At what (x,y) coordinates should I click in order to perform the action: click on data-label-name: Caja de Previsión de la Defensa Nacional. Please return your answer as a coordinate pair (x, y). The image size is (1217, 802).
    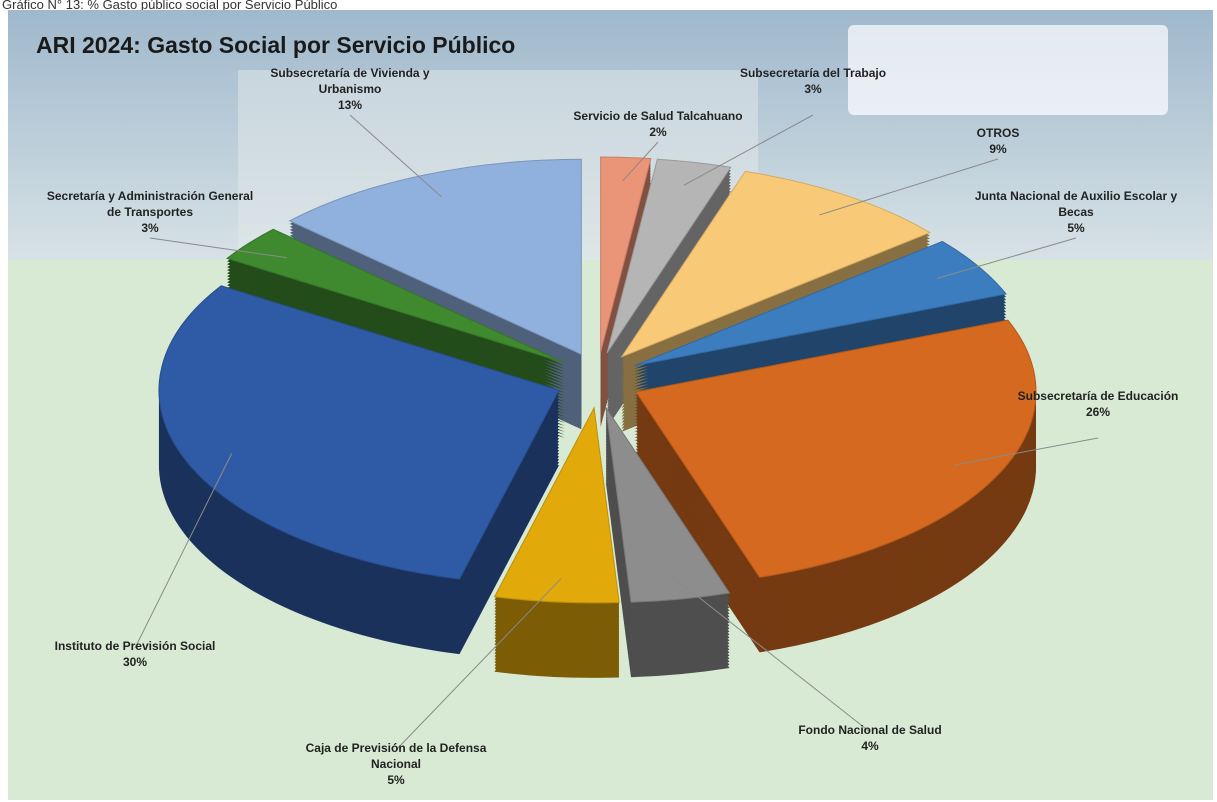
    Looking at the image, I should click on (396, 756).